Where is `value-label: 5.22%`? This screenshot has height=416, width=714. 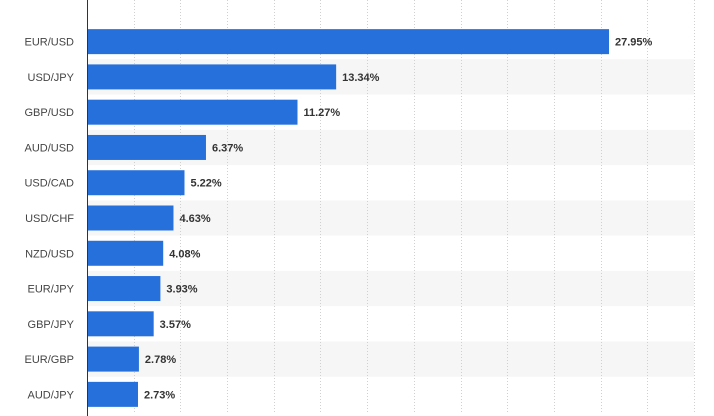 value-label: 5.22% is located at coordinates (205, 184).